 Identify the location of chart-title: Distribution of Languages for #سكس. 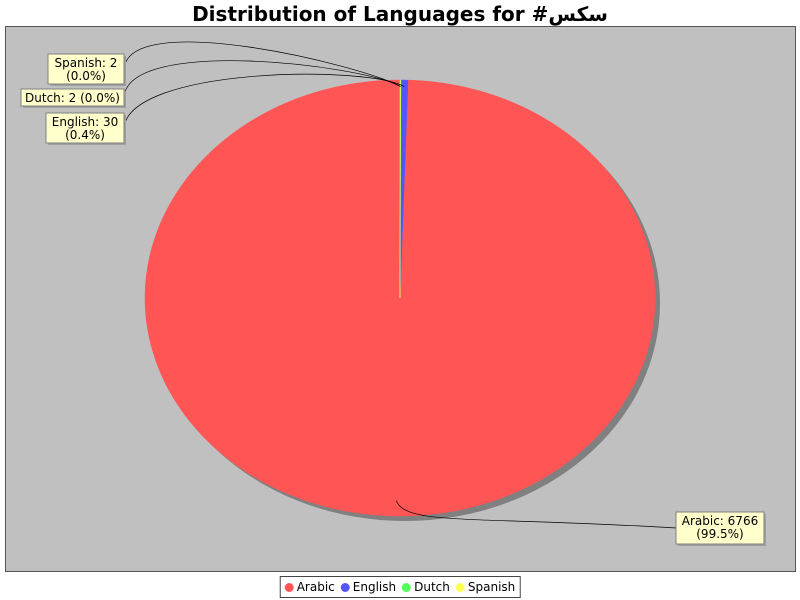
(400, 14).